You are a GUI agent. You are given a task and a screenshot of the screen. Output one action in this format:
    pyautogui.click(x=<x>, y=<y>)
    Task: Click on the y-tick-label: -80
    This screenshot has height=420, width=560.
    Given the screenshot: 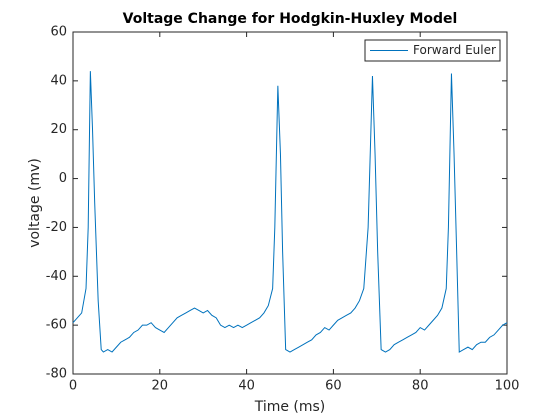 What is the action you would take?
    pyautogui.click(x=56, y=374)
    